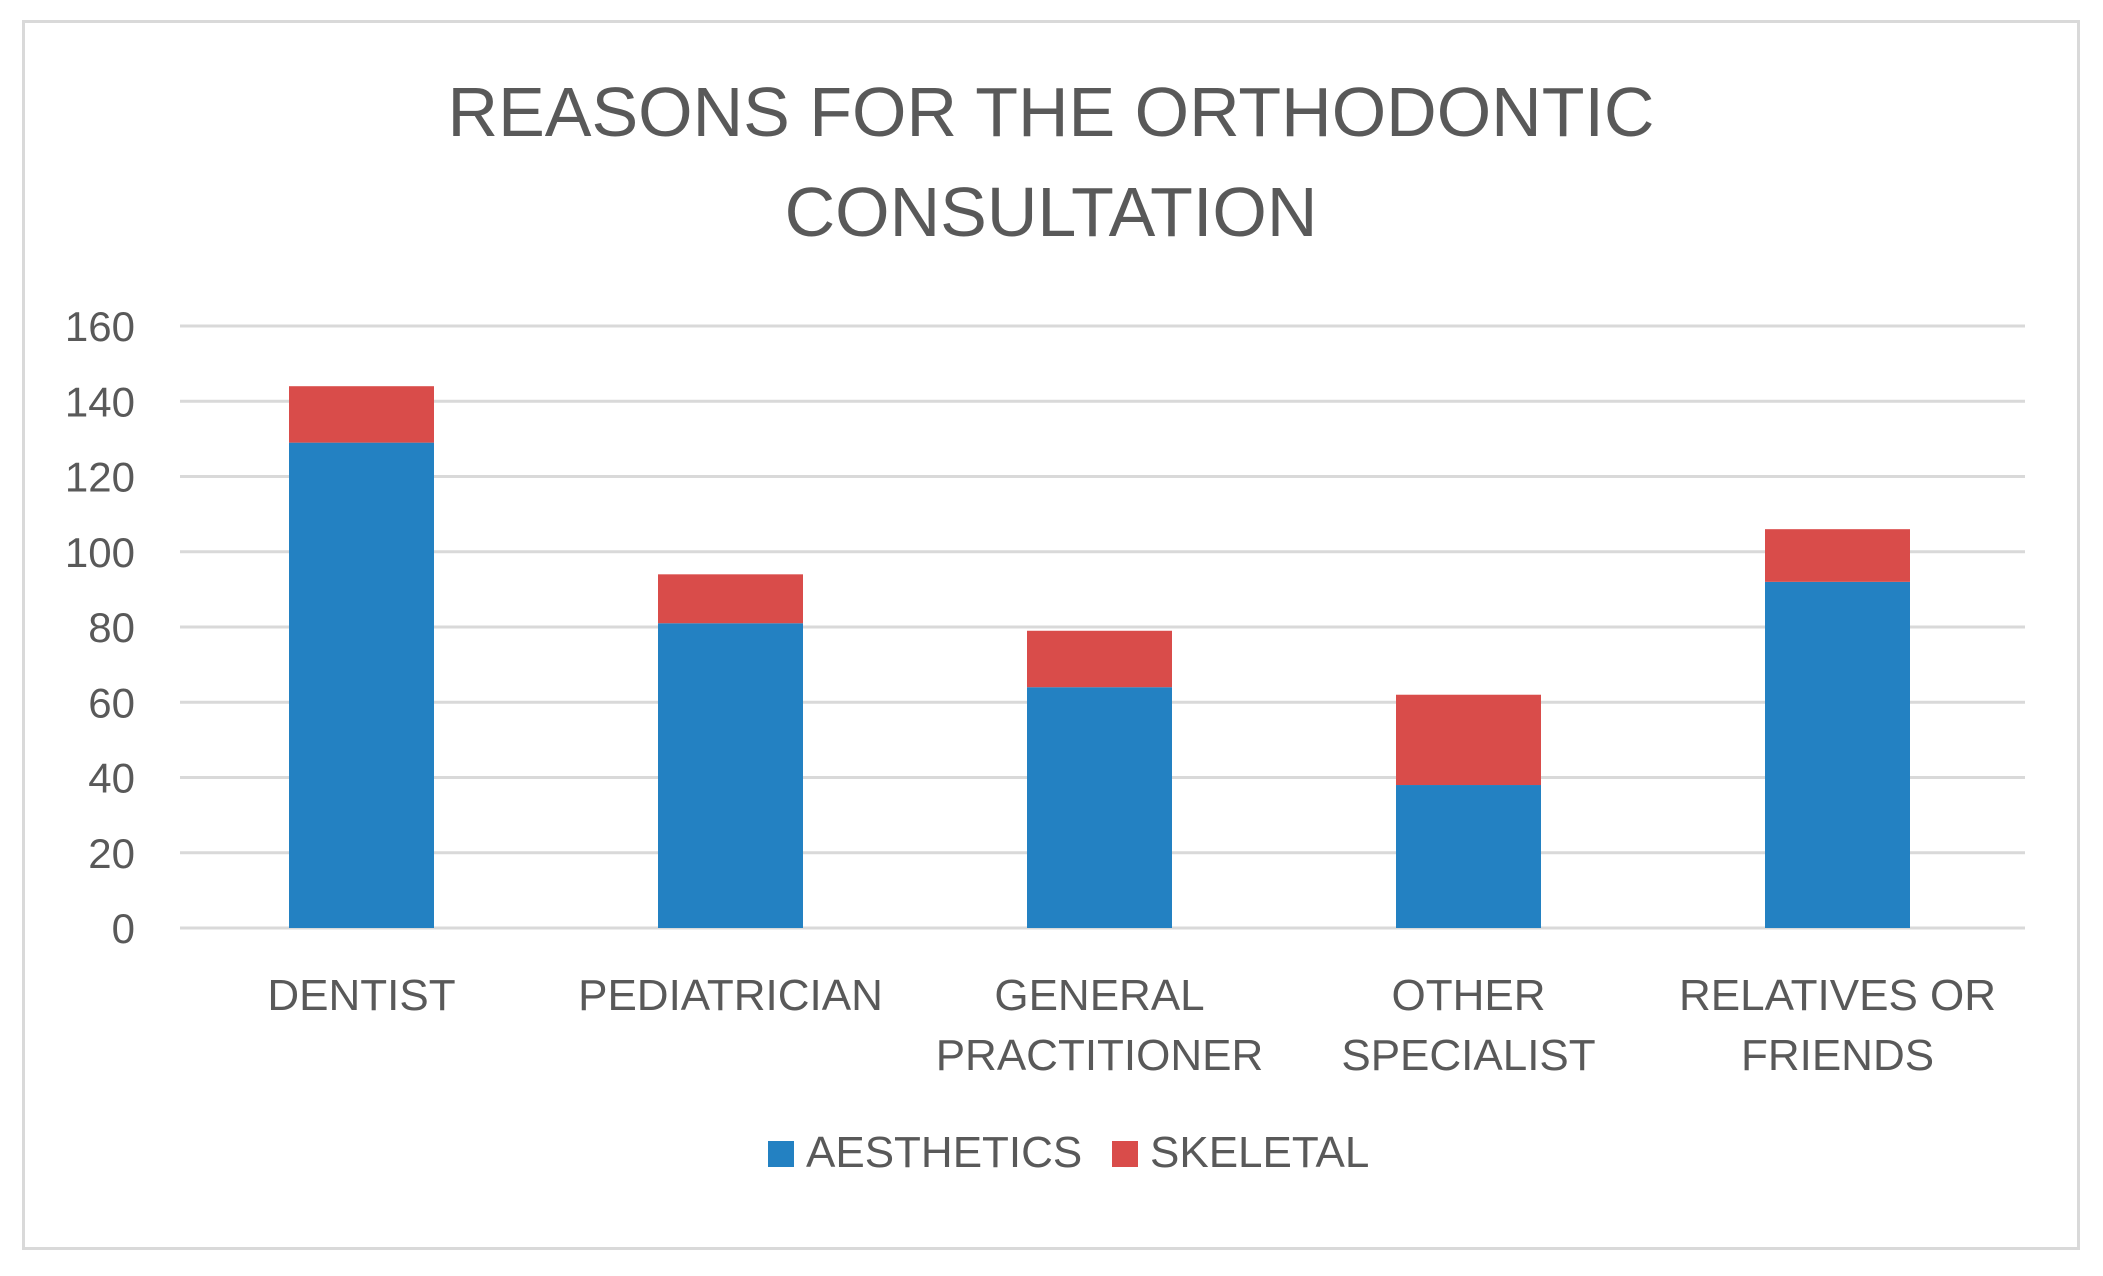 This screenshot has height=1276, width=2103. I want to click on legend-swatch-aesthetics, so click(781, 1154).